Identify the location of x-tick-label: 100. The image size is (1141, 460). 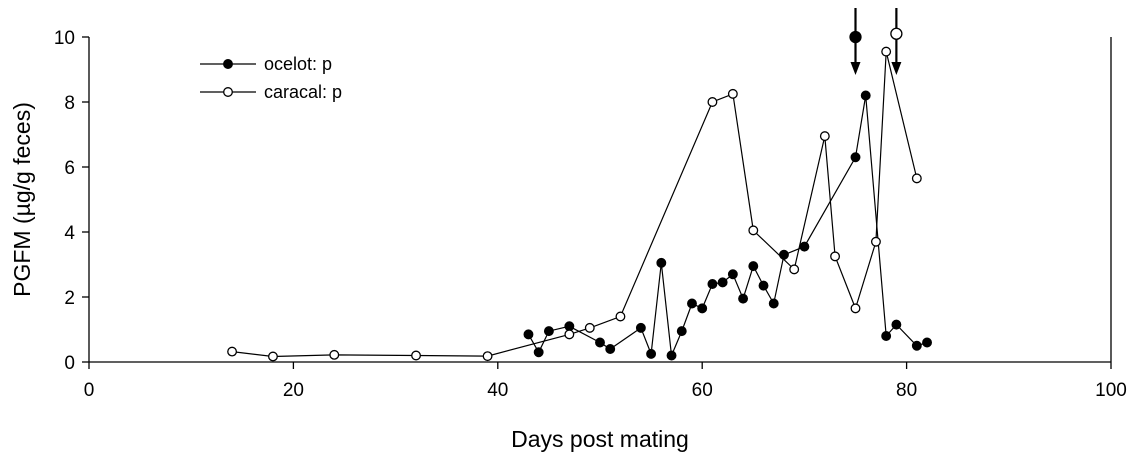
(1111, 390).